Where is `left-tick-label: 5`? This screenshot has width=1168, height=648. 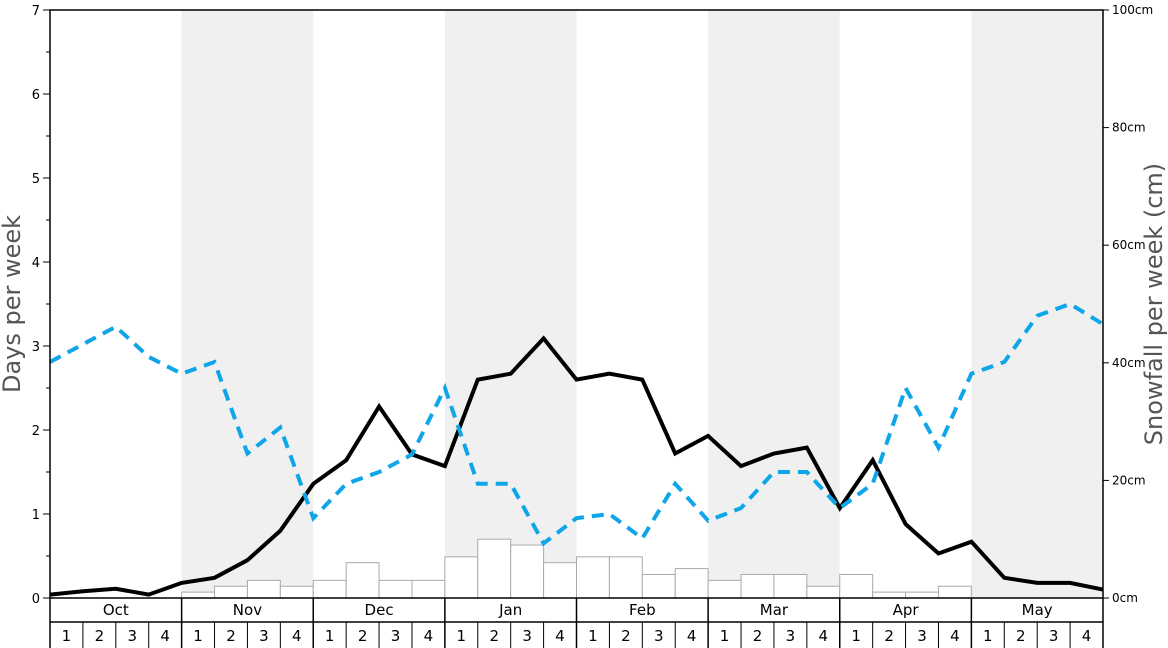
left-tick-label: 5 is located at coordinates (36, 179).